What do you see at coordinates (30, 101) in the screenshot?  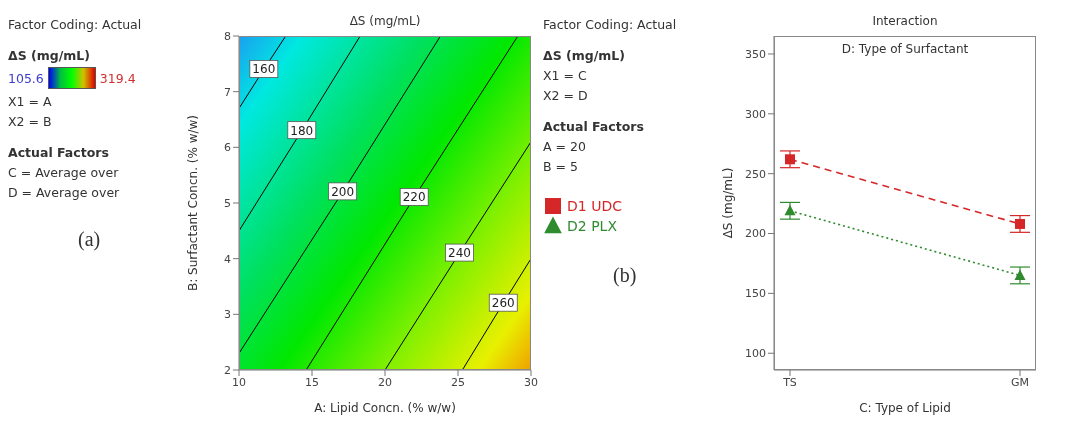 I see `text: X1 = A` at bounding box center [30, 101].